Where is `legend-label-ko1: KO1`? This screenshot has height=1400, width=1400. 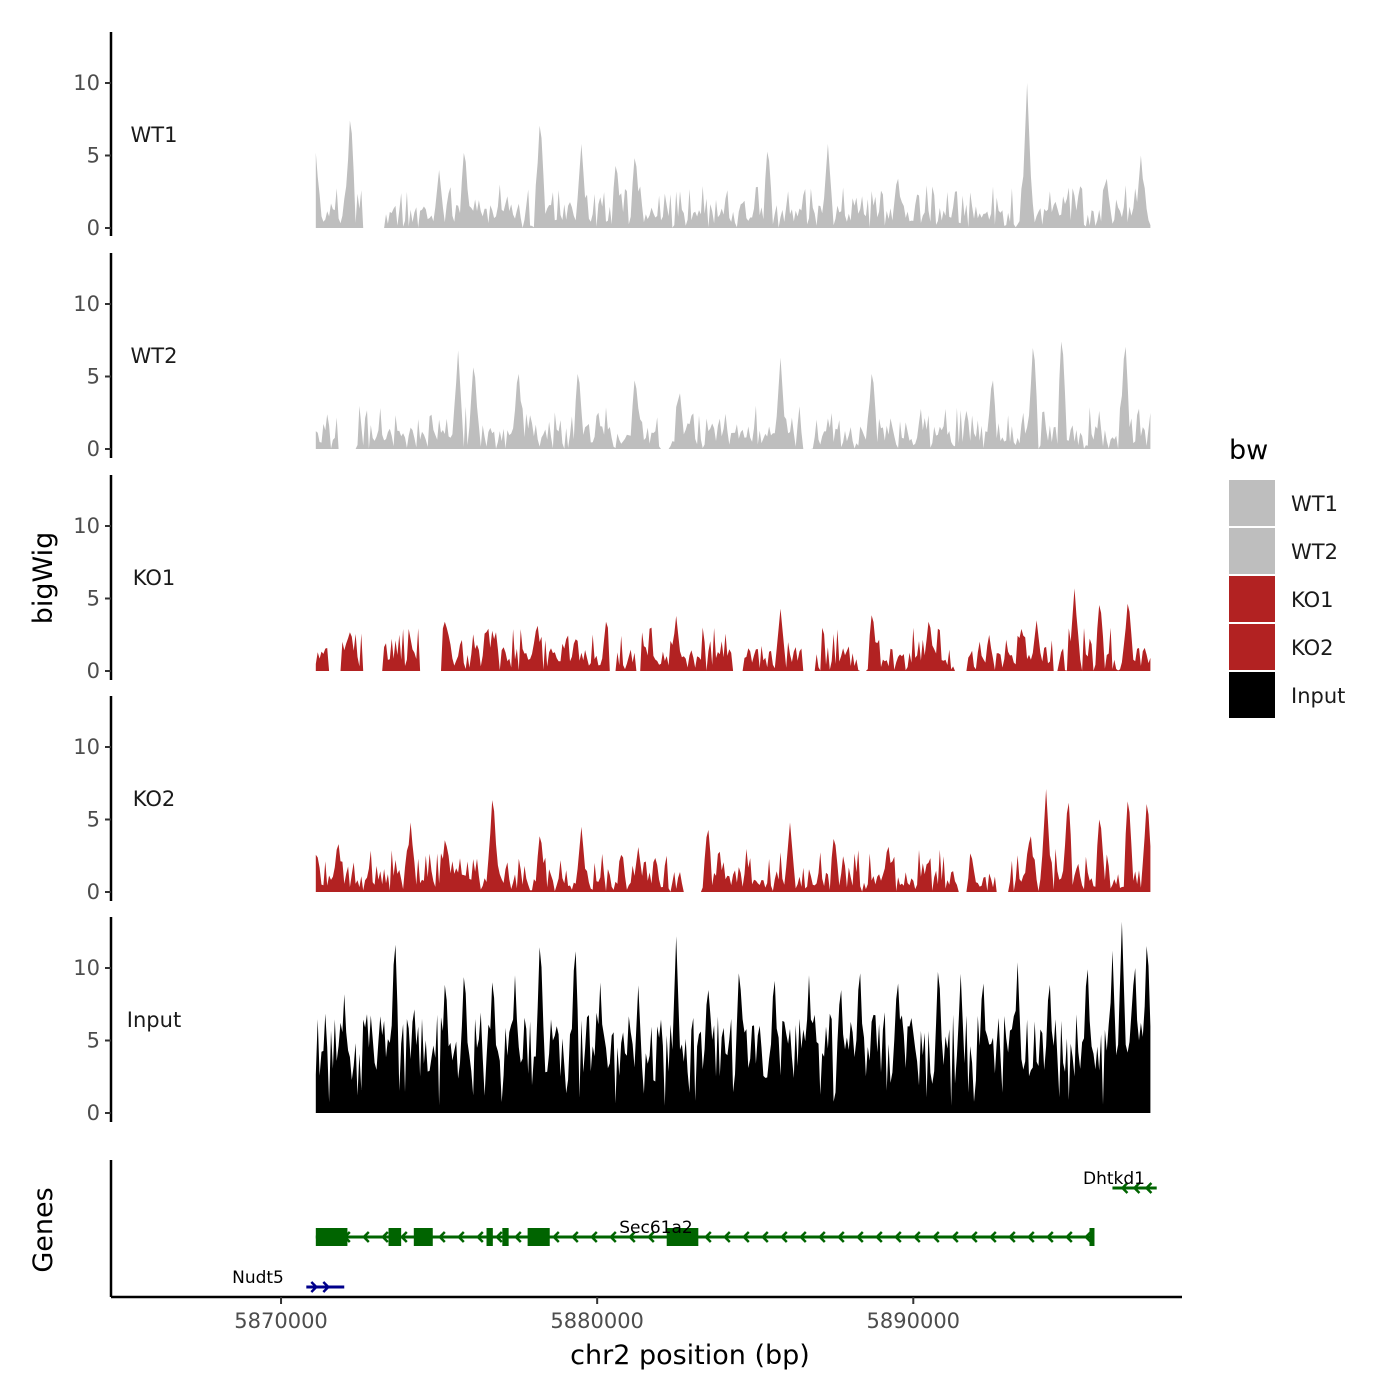
legend-label-ko1: KO1 is located at coordinates (1312, 600).